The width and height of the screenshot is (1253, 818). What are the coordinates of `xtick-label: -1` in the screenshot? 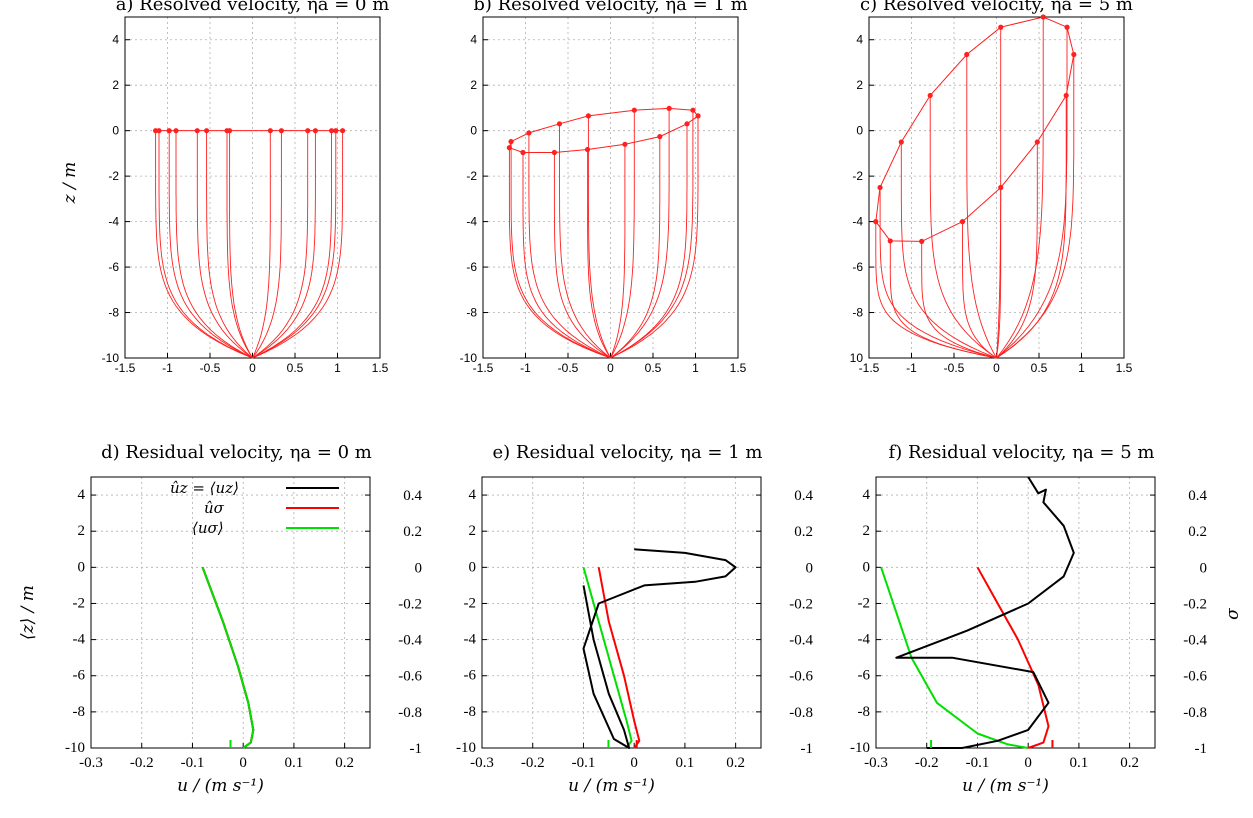 It's located at (911, 368).